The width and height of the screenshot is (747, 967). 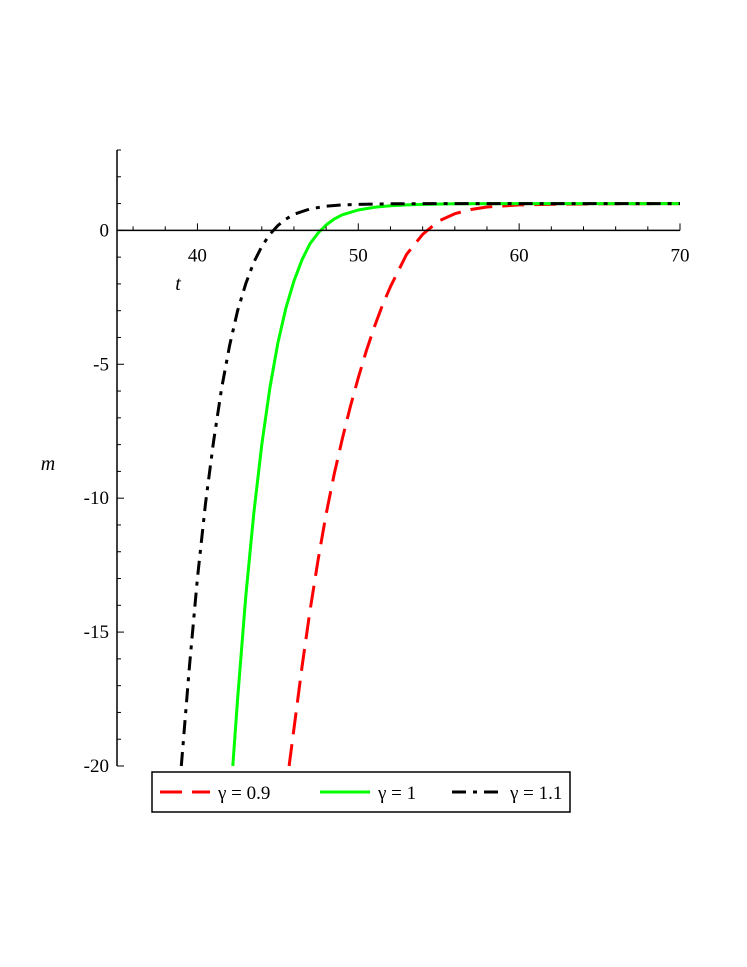 I want to click on y-tick-label: -5, so click(x=101, y=364).